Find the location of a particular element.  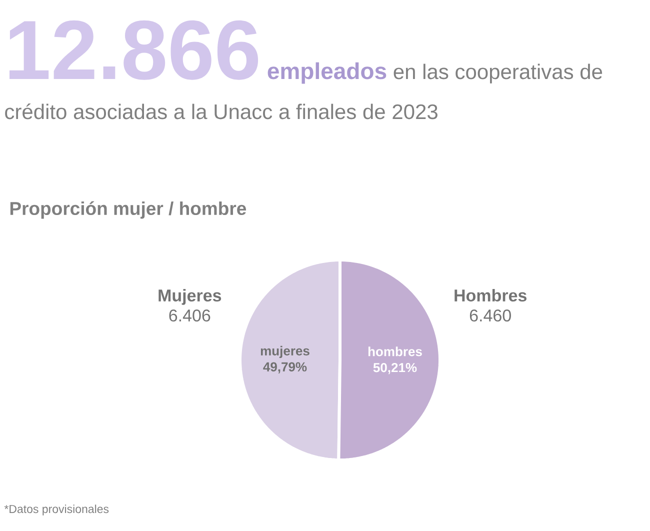

data-label: 6.406 is located at coordinates (189, 315).